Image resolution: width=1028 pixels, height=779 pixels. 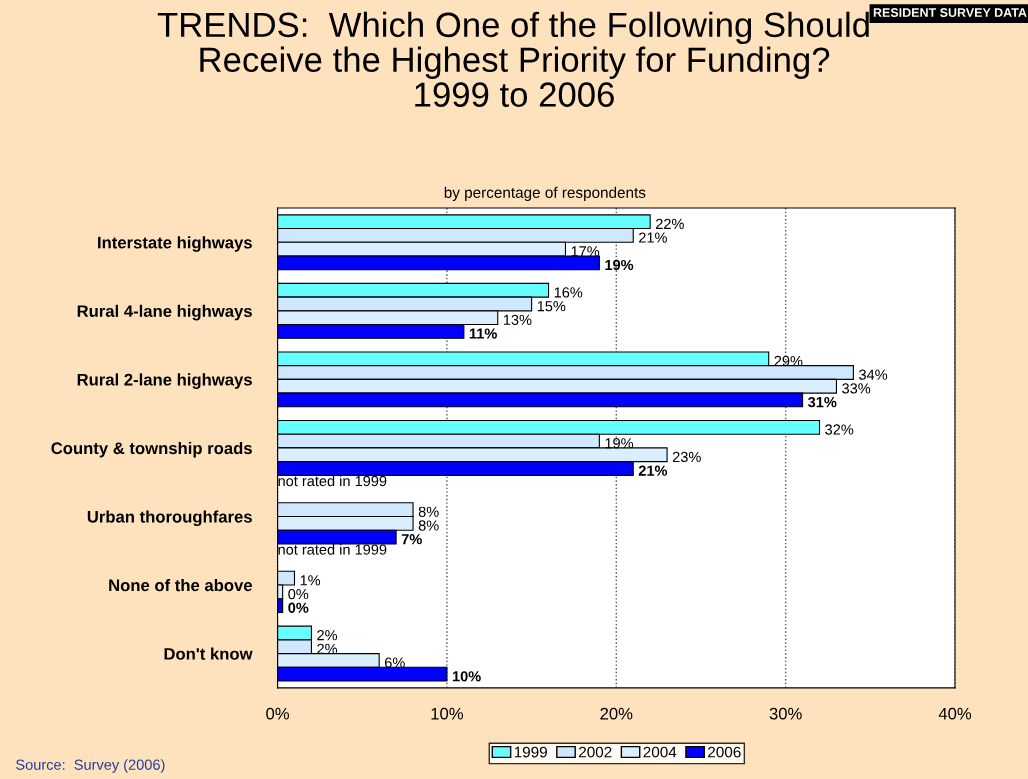 I want to click on data-label: 11%, so click(x=483, y=333).